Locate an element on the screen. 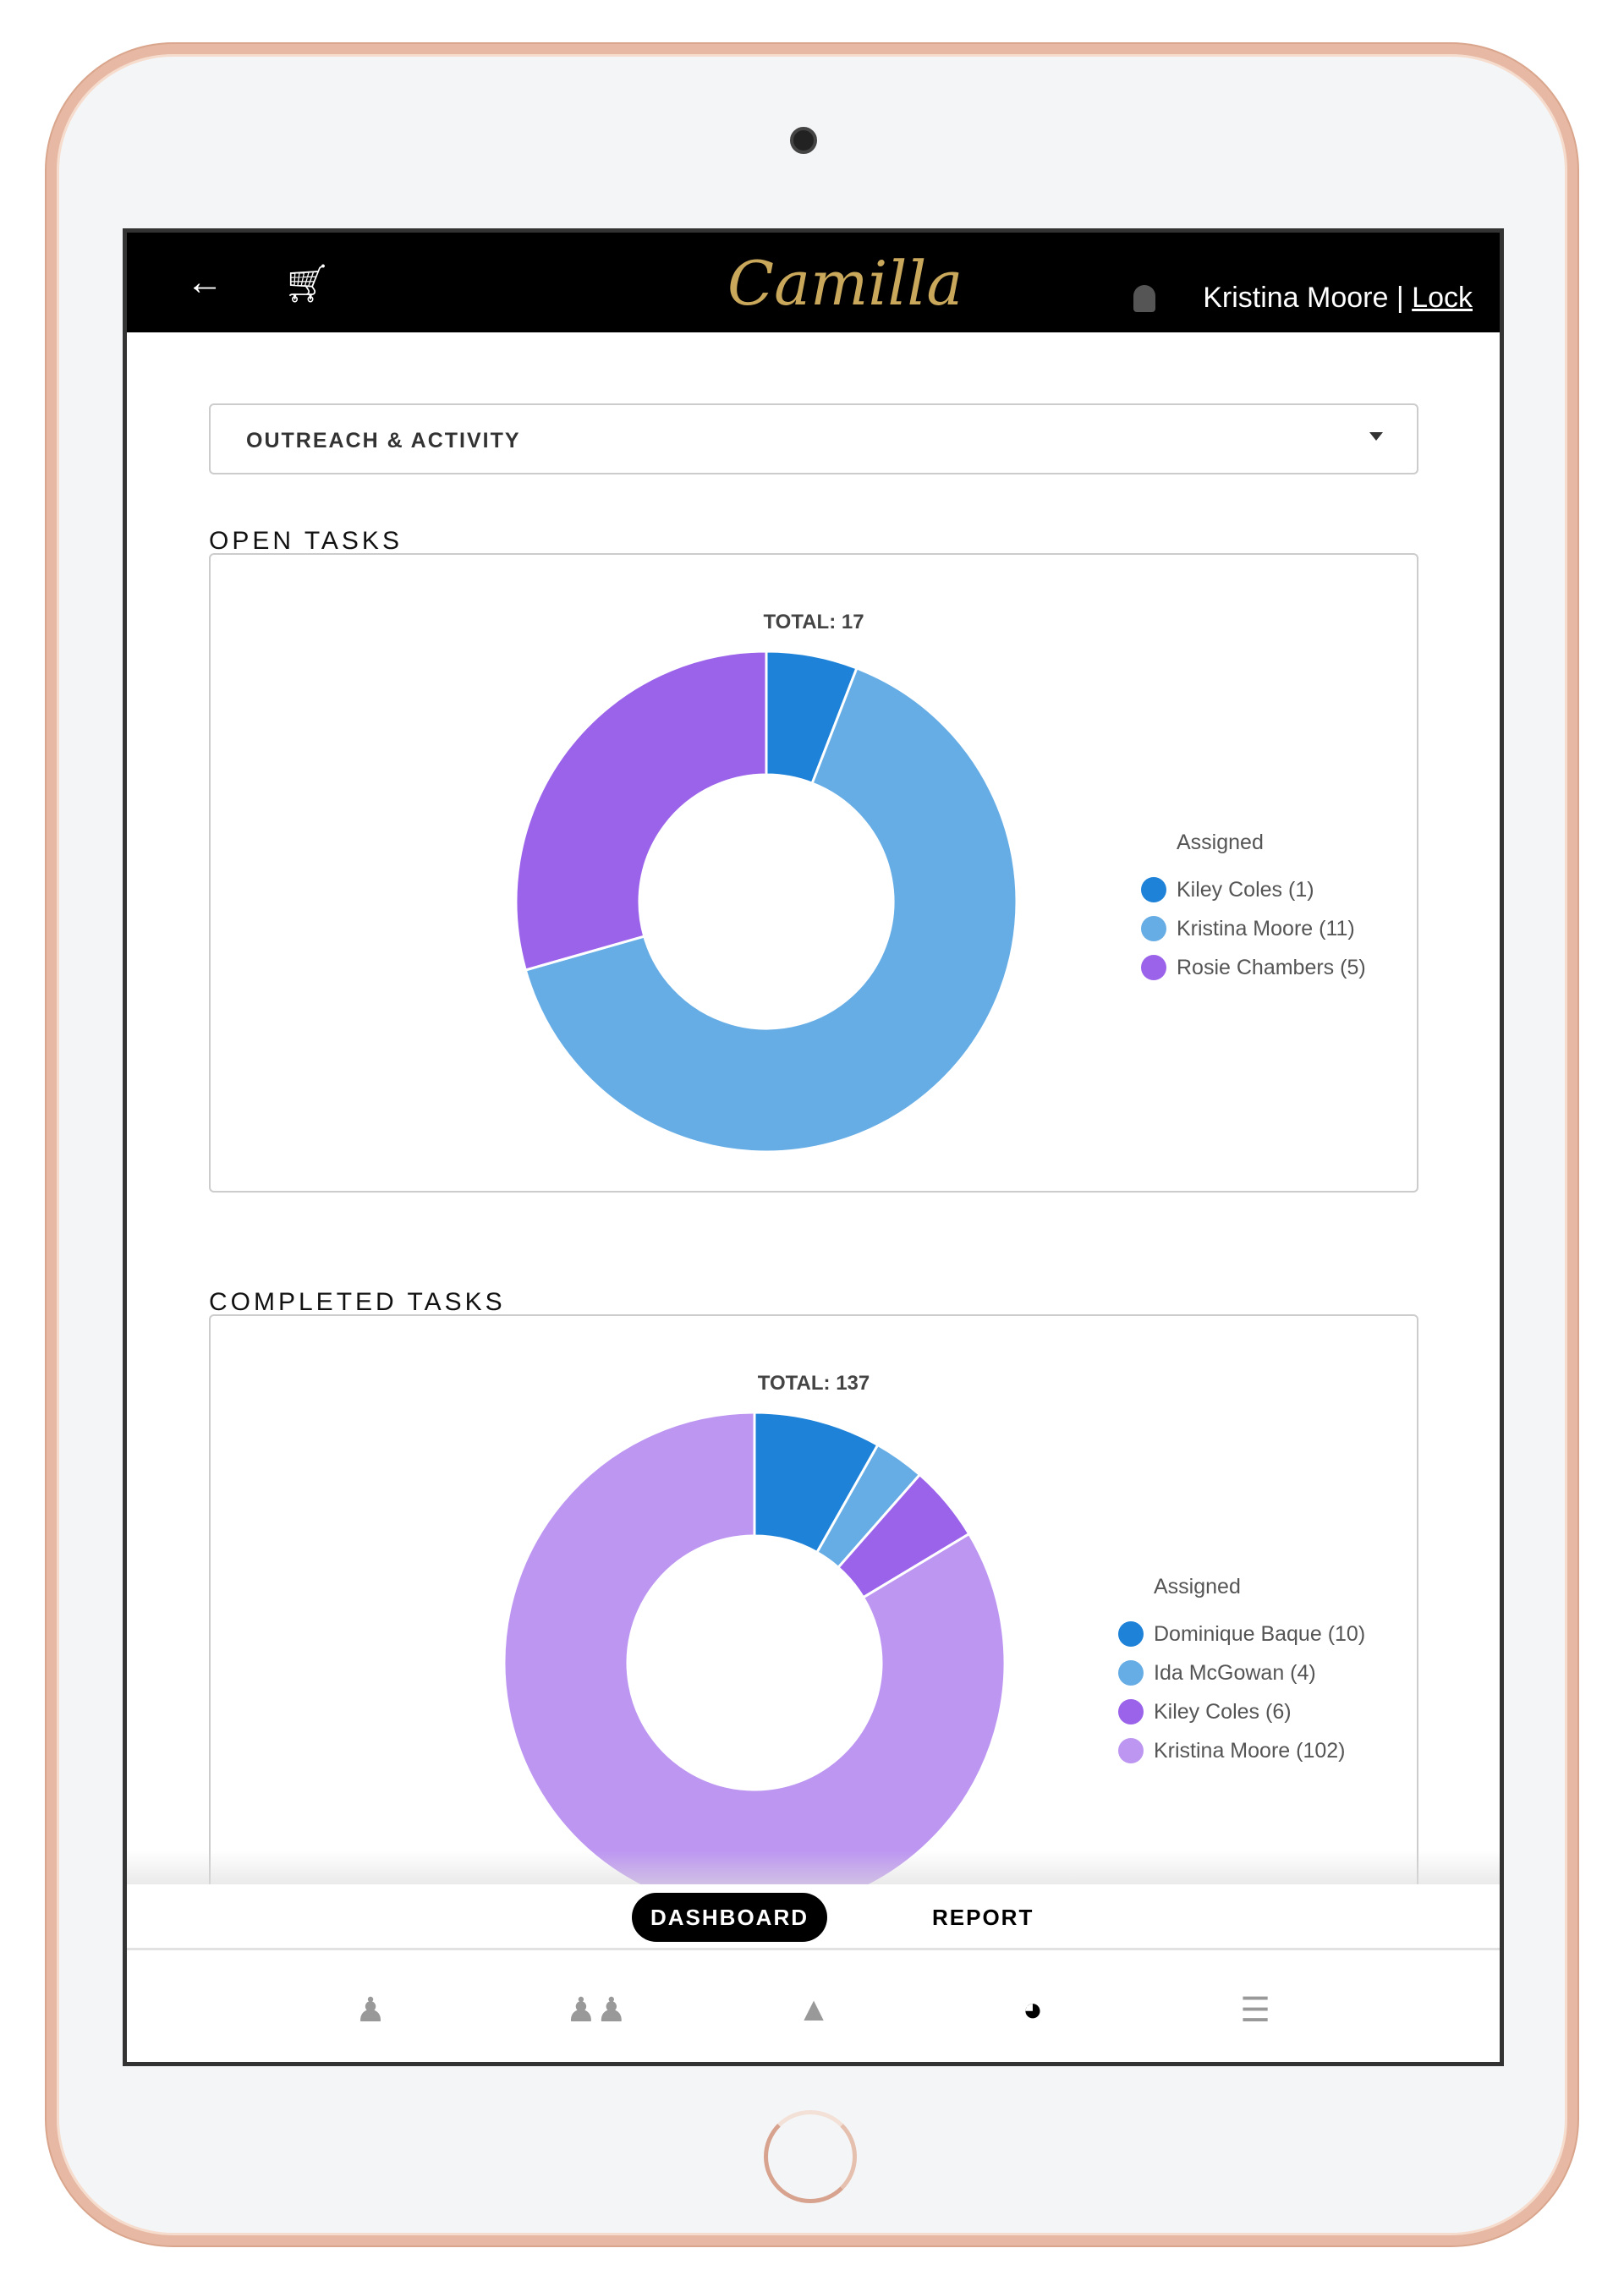 Image resolution: width=1624 pixels, height=2292 pixels. arrow-left-icon: ← is located at coordinates (204, 282).